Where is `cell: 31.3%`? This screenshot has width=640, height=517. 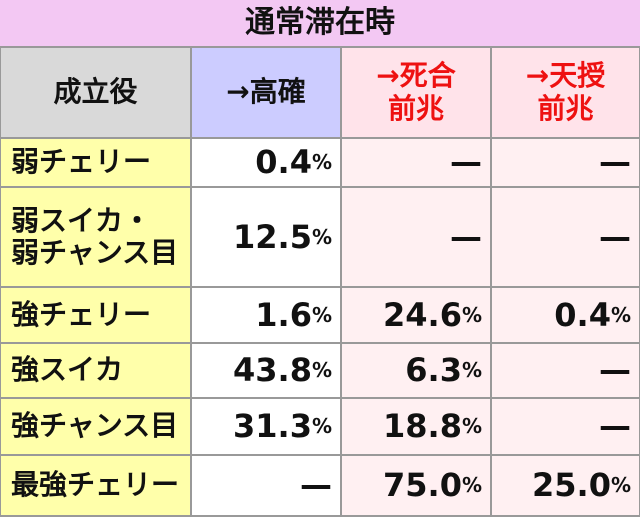
cell: 31.3% is located at coordinates (266, 426).